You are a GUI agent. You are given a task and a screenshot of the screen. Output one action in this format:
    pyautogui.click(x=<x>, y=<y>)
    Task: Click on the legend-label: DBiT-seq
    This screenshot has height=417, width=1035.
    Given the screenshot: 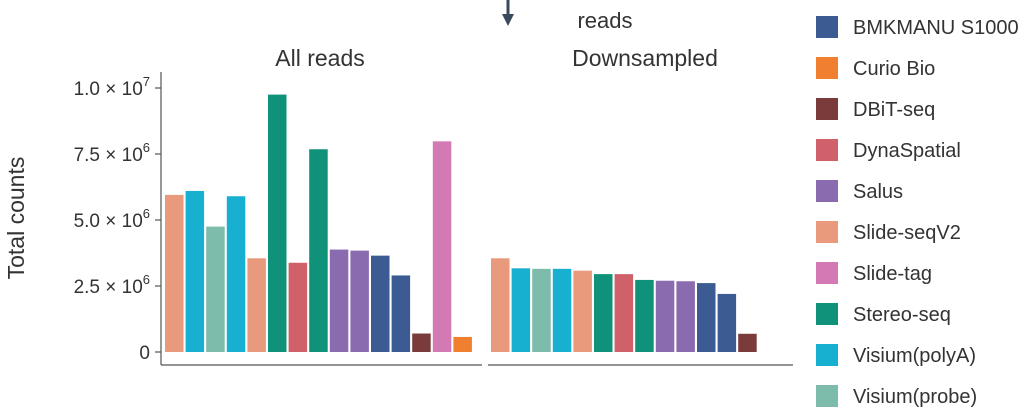 What is the action you would take?
    pyautogui.click(x=894, y=110)
    